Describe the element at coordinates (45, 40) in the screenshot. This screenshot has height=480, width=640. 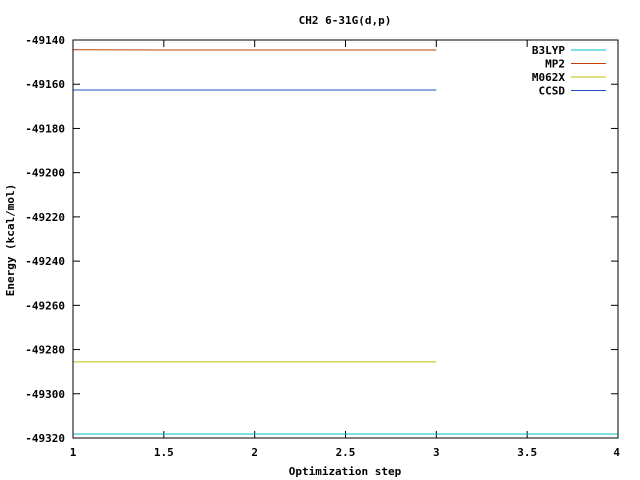
I see `y-tick-label: -49140` at that location.